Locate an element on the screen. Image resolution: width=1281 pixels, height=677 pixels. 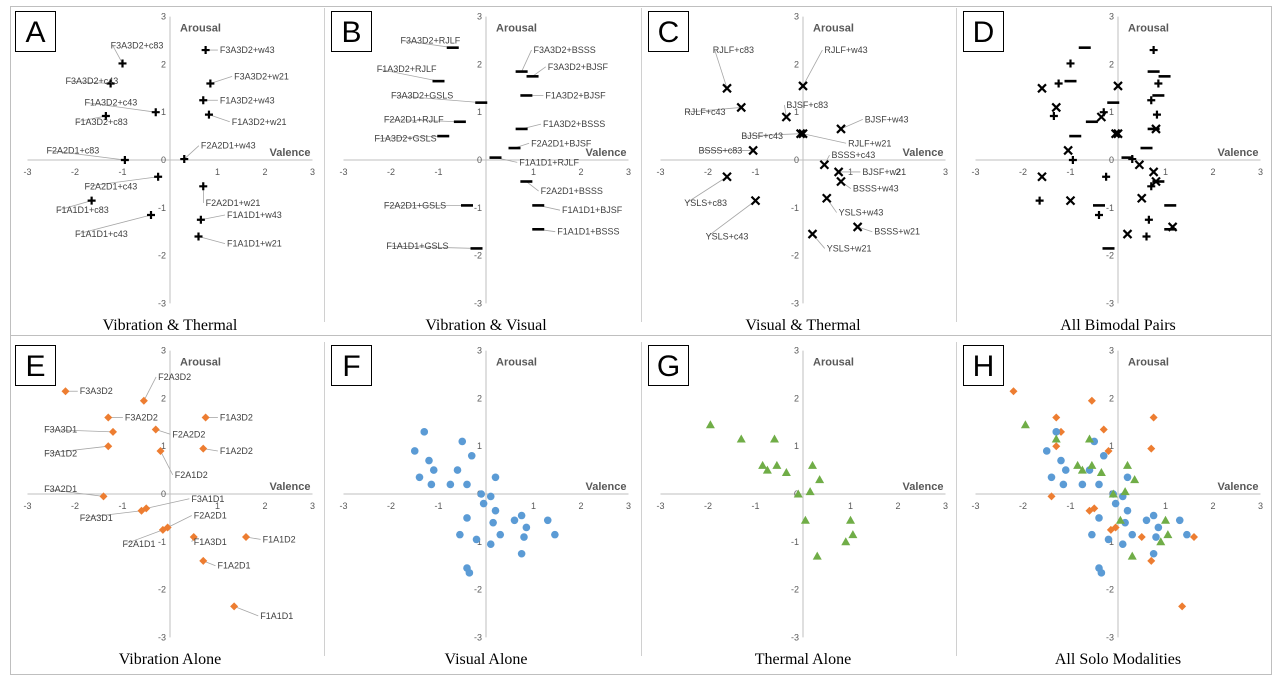
data-label: BJSF+w43 is located at coordinates (887, 119).